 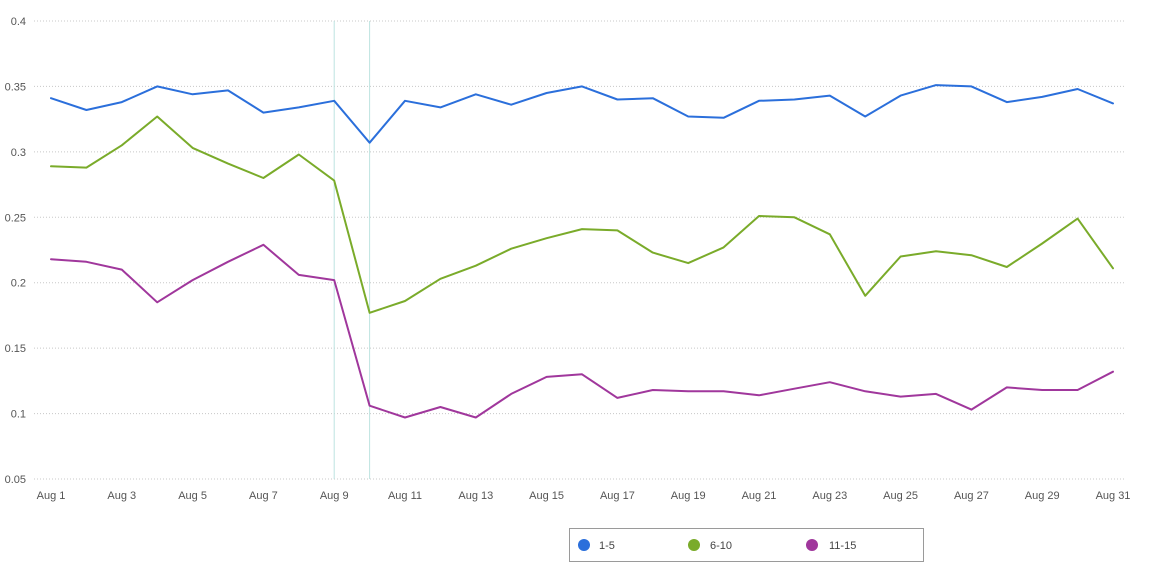 I want to click on legend: 1-5 6-10 11-15, so click(x=746, y=545).